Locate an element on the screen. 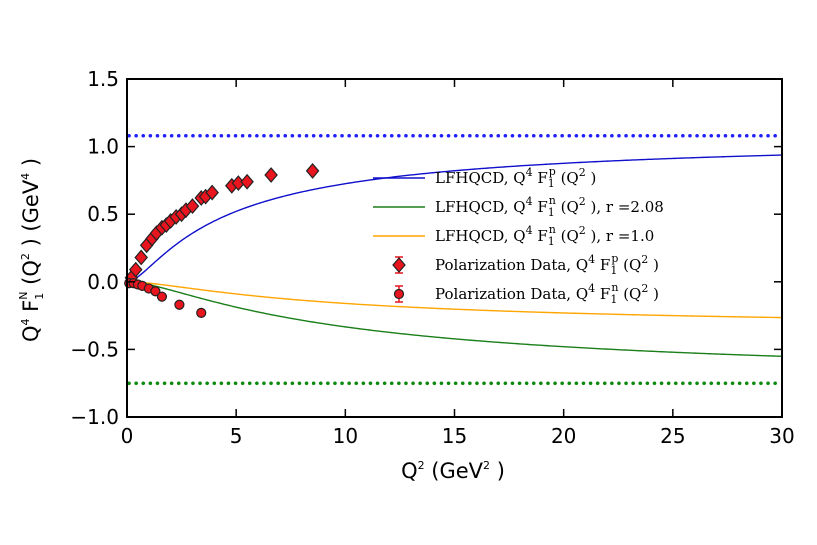 Image resolution: width=817 pixels, height=545 pixels. x-tick-label: 15 is located at coordinates (454, 436).